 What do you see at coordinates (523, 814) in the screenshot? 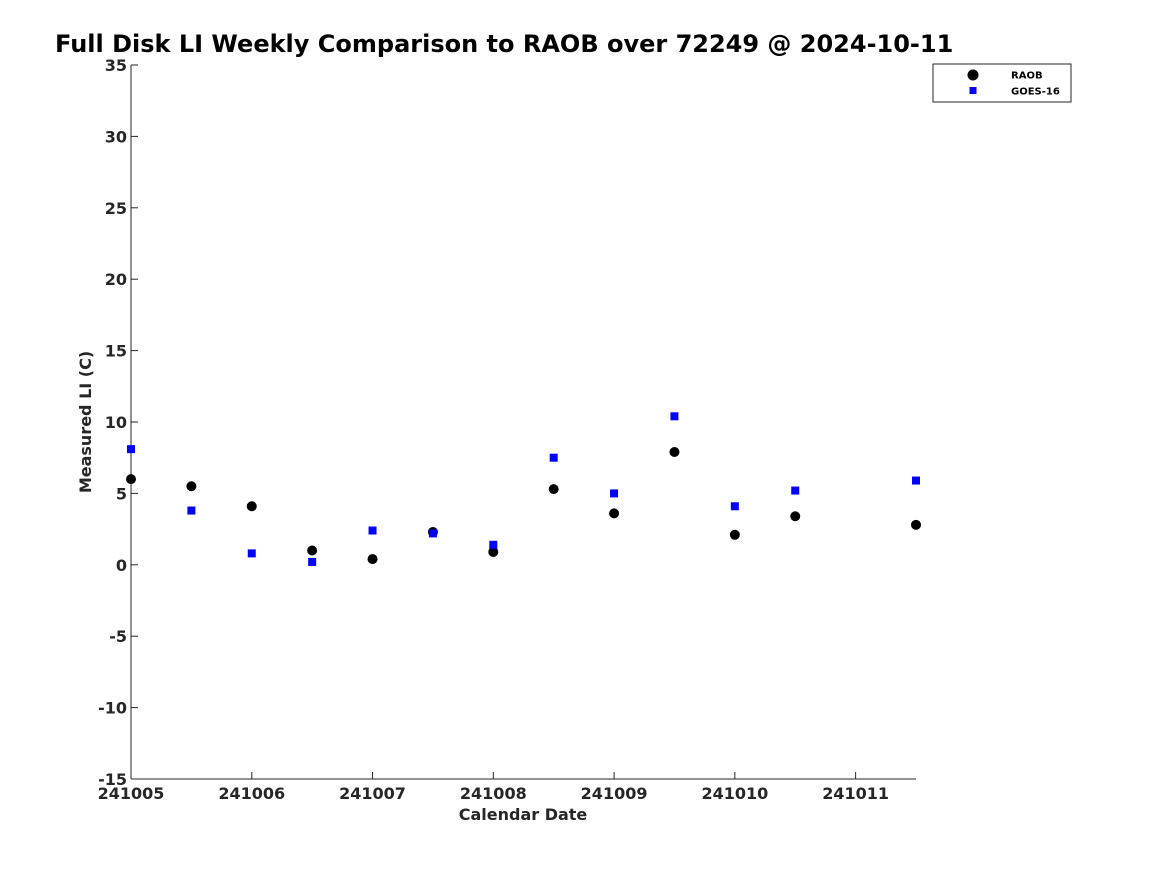
I see `x-axis-label: Calendar Date` at bounding box center [523, 814].